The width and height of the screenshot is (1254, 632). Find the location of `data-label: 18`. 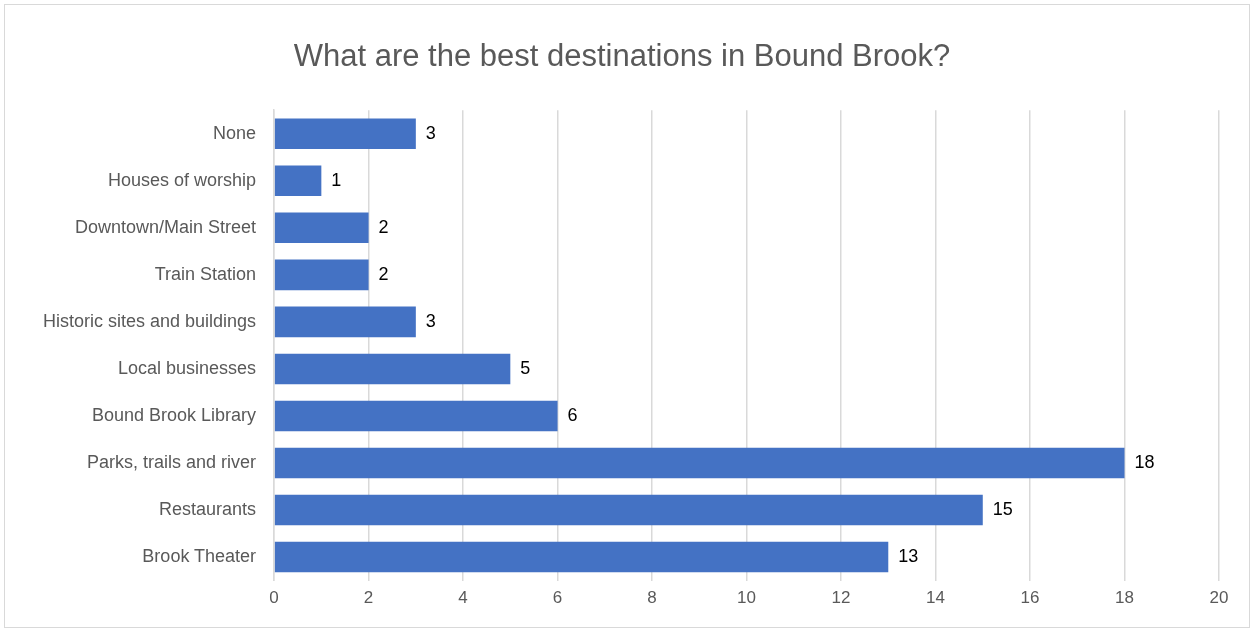

data-label: 18 is located at coordinates (1144, 461).